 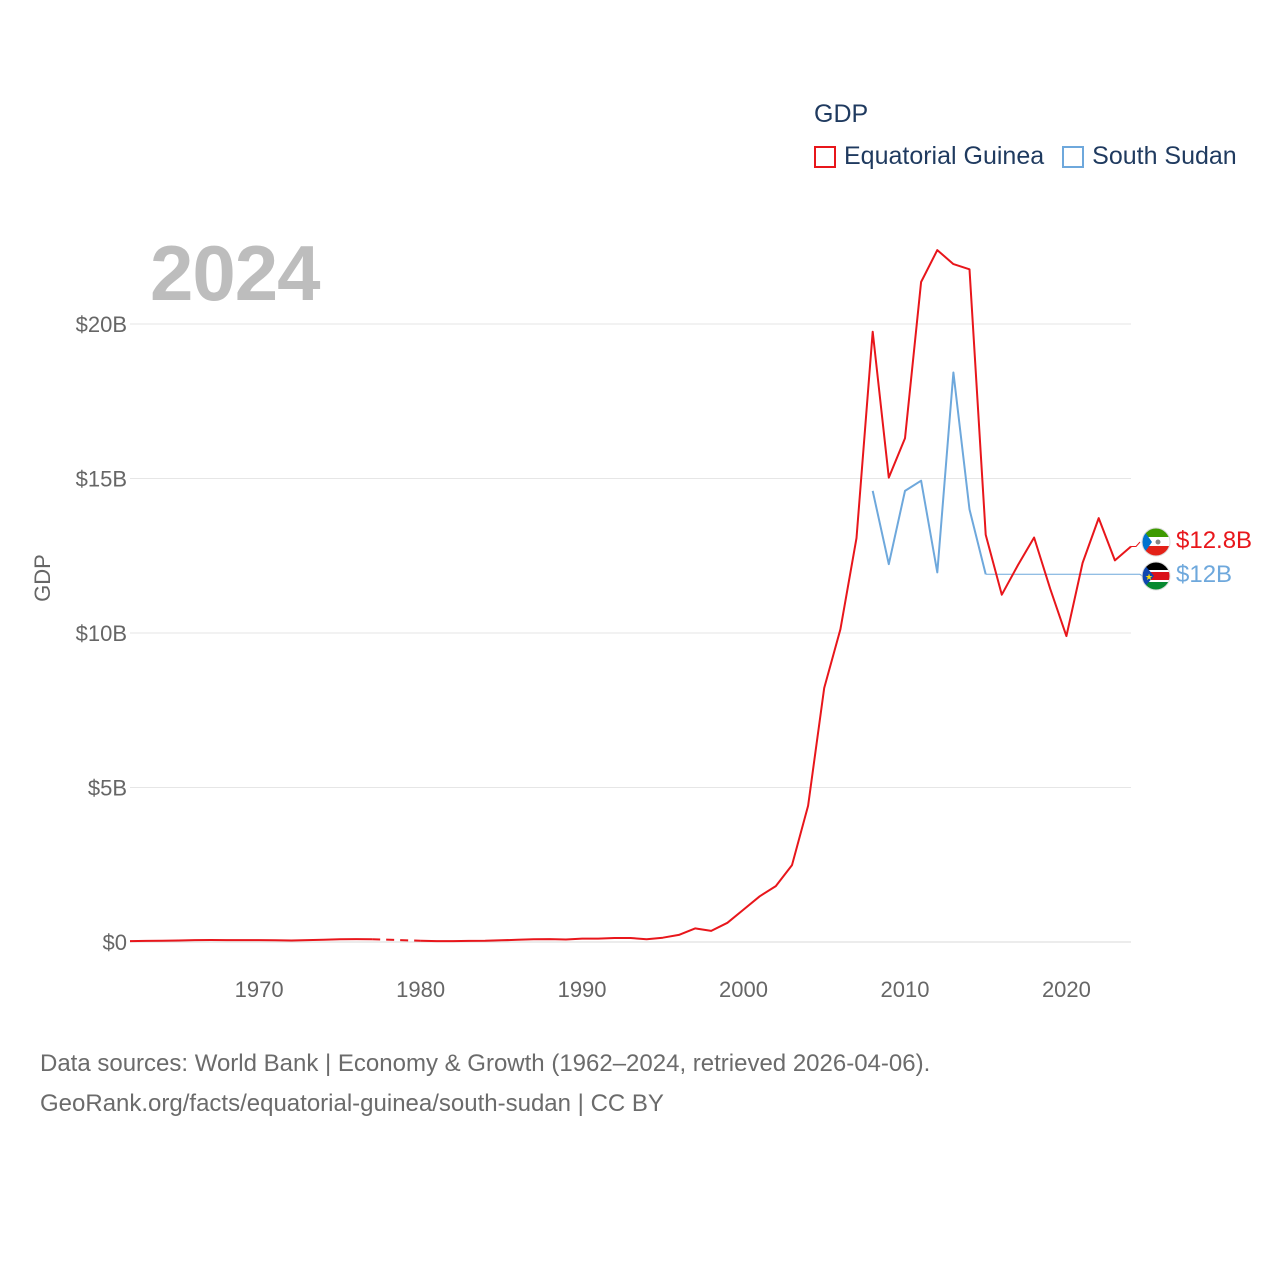 What do you see at coordinates (663, 989) in the screenshot?
I see `x-axis-ticks: 1970 1980 1990 2000 2010 2020` at bounding box center [663, 989].